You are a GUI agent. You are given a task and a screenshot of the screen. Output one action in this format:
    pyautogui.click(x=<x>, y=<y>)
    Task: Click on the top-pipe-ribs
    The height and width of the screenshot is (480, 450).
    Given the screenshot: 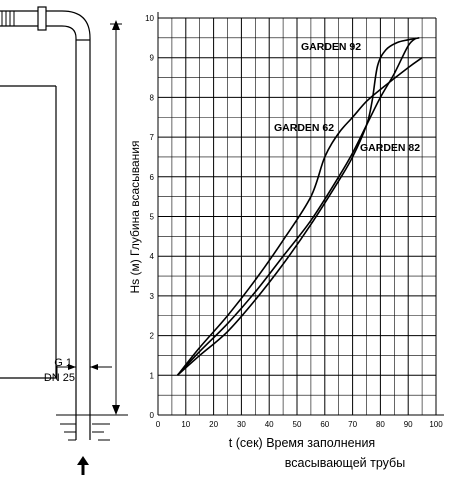 What is the action you would take?
    pyautogui.click(x=8, y=18)
    